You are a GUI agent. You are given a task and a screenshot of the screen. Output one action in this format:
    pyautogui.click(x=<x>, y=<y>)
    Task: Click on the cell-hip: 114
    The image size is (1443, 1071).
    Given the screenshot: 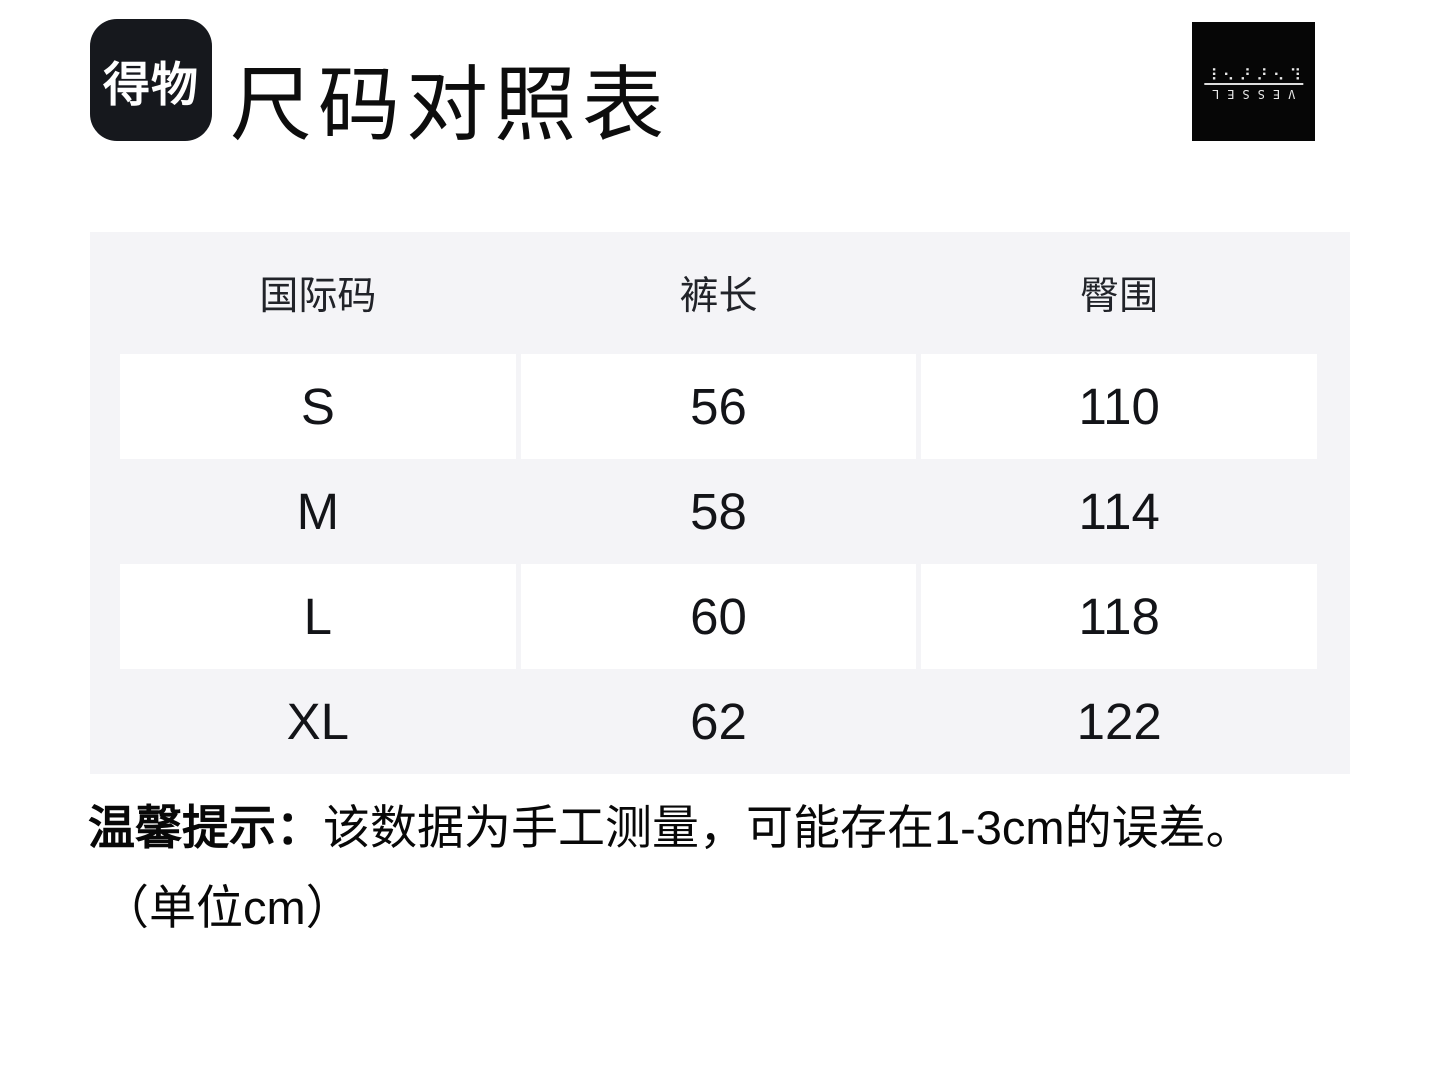 What is the action you would take?
    pyautogui.click(x=1119, y=511)
    